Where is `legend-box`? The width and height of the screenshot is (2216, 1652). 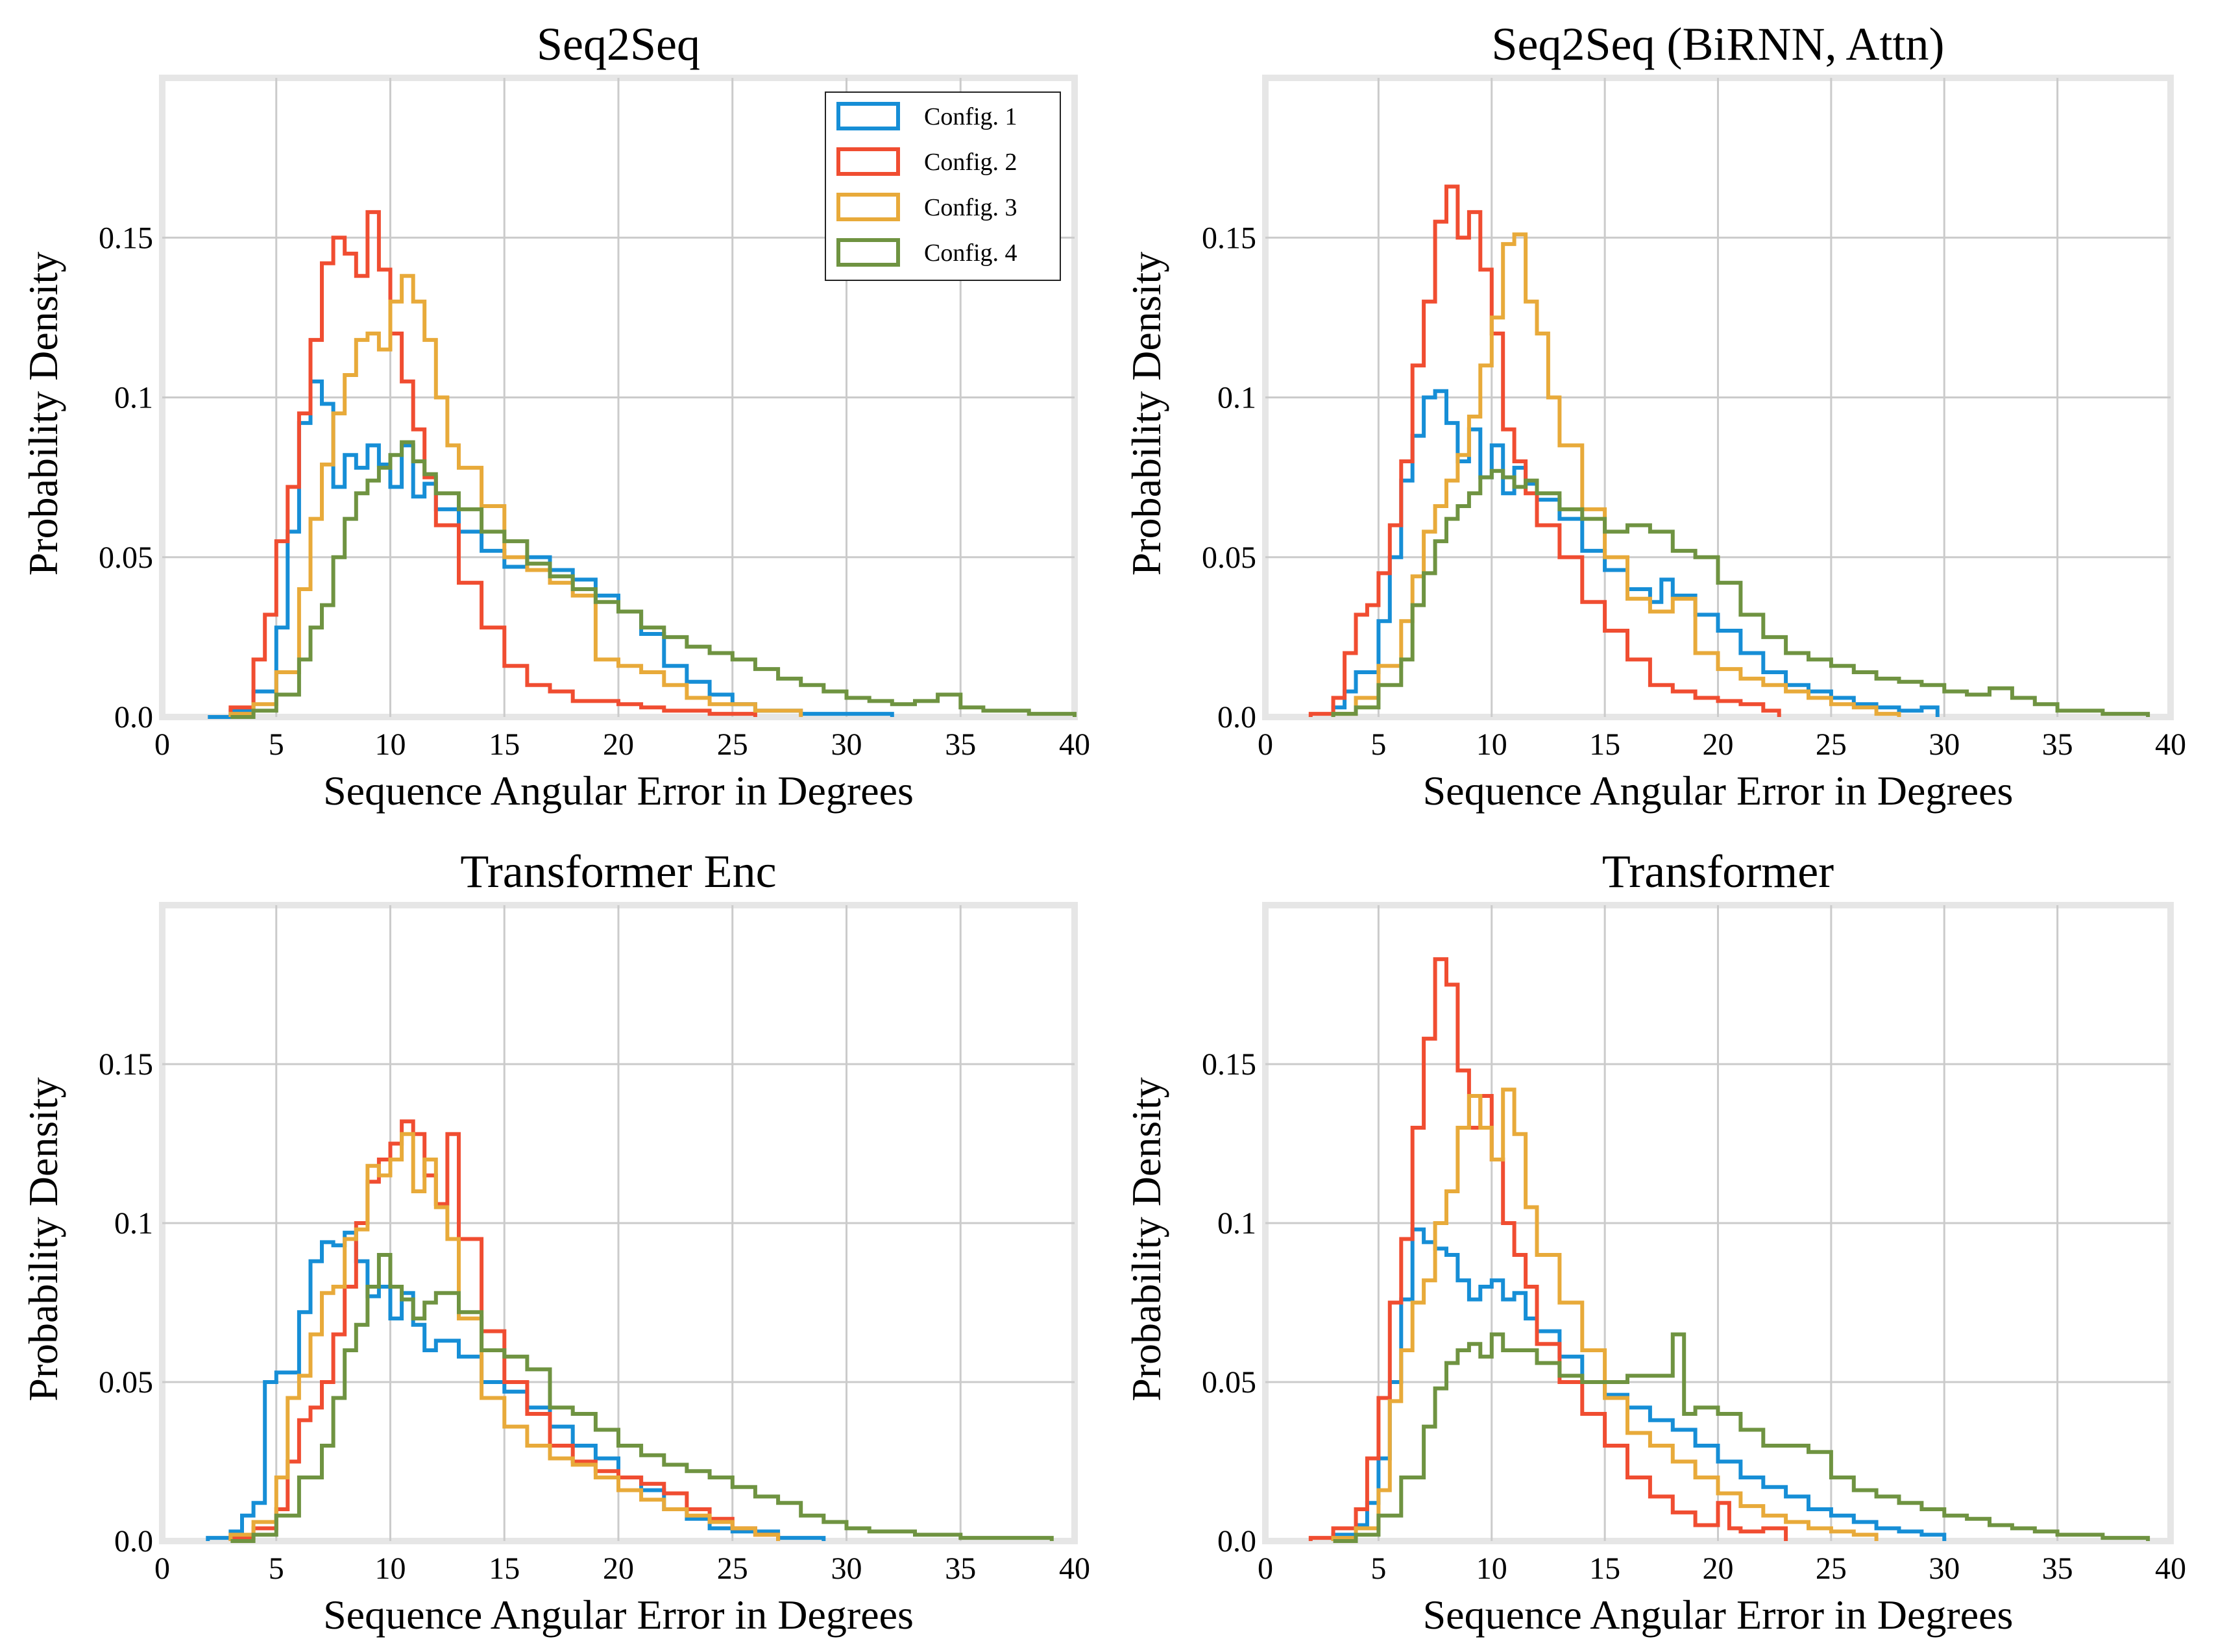
legend-box is located at coordinates (943, 186).